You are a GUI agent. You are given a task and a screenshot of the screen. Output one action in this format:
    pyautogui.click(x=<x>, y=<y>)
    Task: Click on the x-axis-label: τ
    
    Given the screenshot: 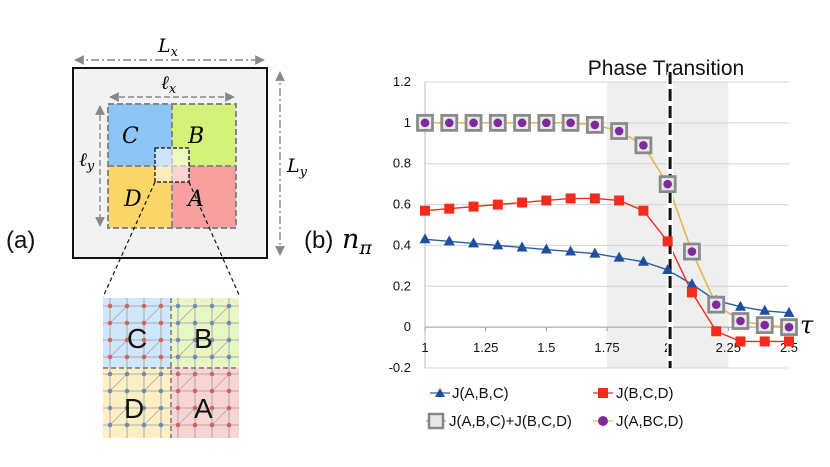 What is the action you would take?
    pyautogui.click(x=807, y=325)
    